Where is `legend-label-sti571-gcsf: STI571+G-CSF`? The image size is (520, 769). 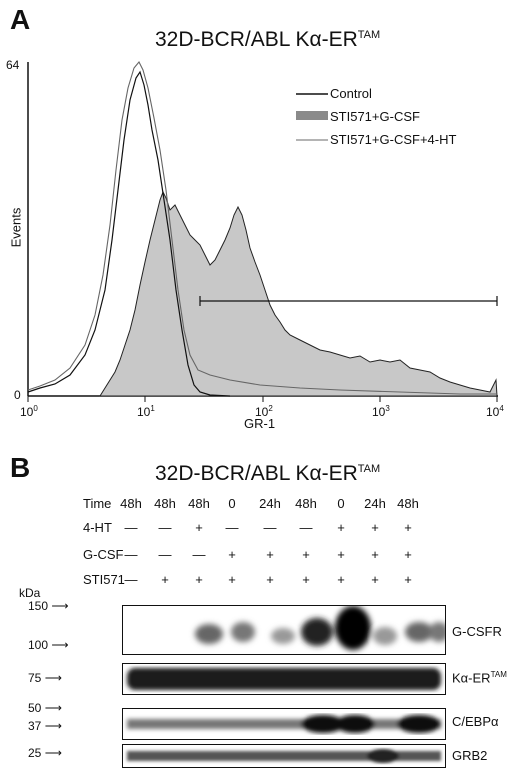
legend-label-sti571-gcsf: STI571+G-CSF is located at coordinates (375, 116).